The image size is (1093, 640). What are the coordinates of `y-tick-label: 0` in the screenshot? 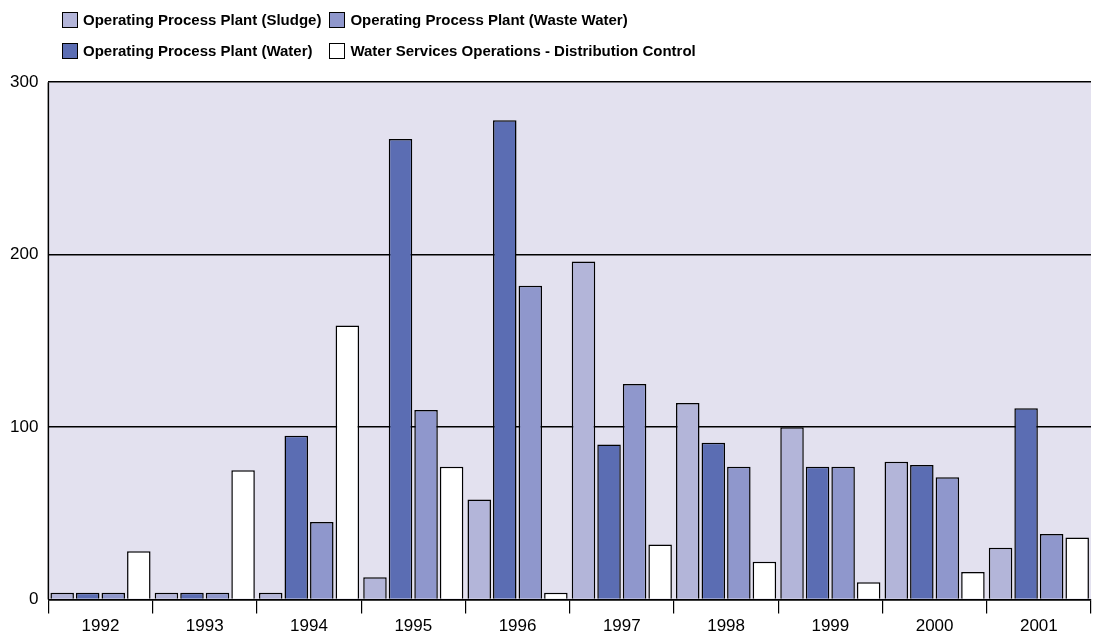 It's located at (33, 599).